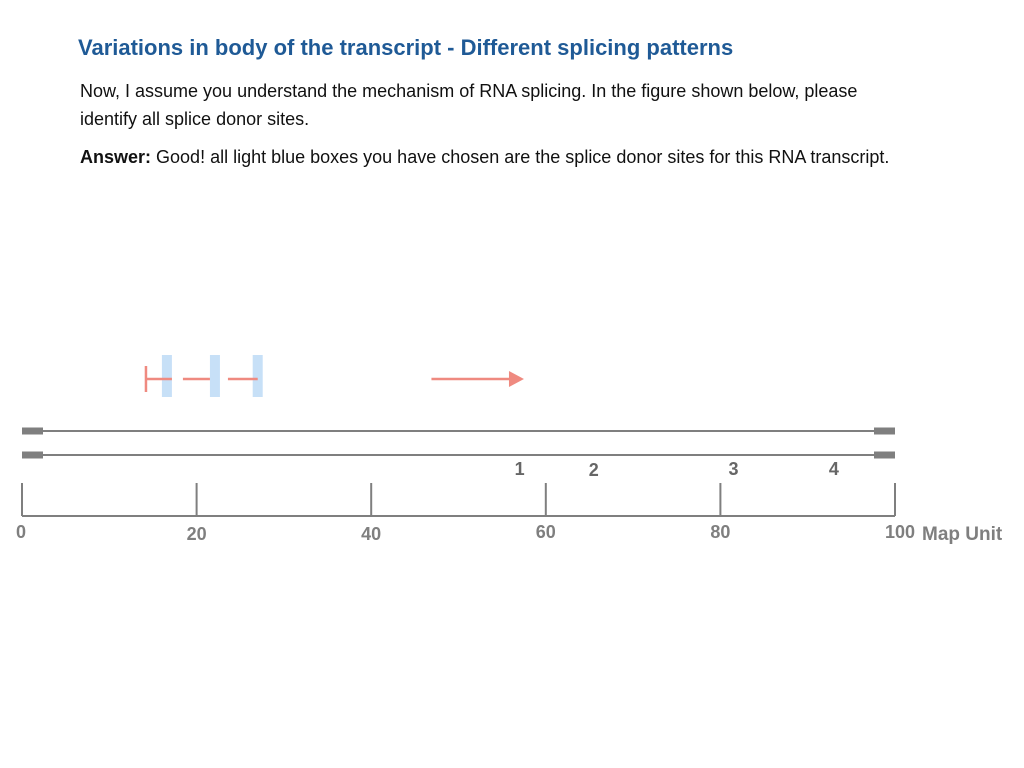  Describe the element at coordinates (116, 157) in the screenshot. I see `answer-label: Answer:` at that location.